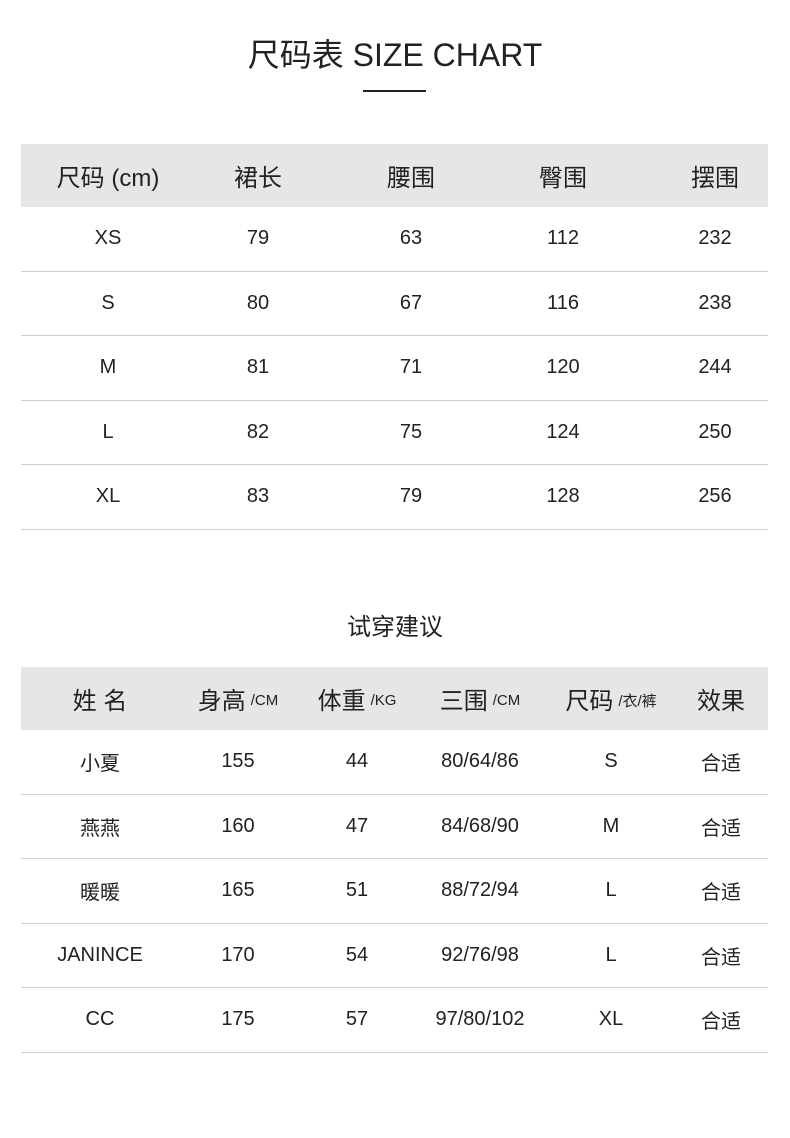 The height and width of the screenshot is (1138, 790). What do you see at coordinates (108, 238) in the screenshot?
I see `table-cell: XS` at bounding box center [108, 238].